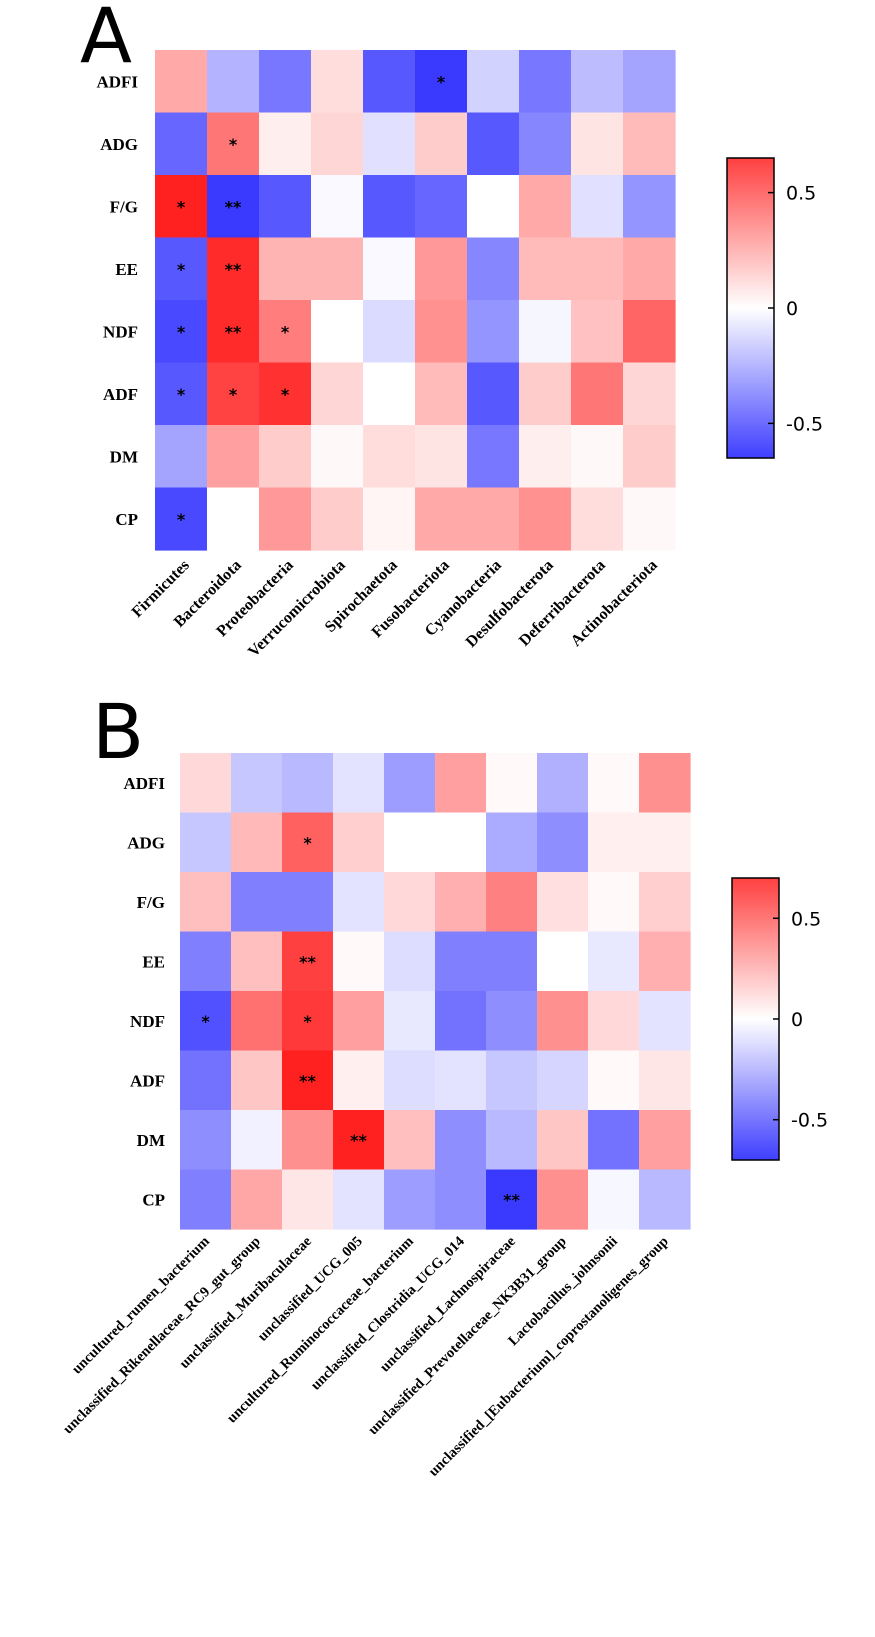 This screenshot has height=1637, width=875. I want to click on row-label: NDF, so click(147, 1021).